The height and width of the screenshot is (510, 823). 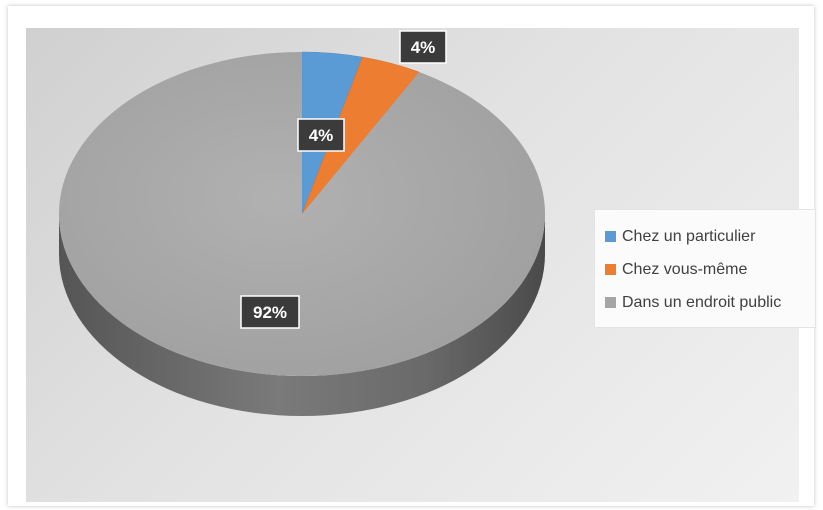 What do you see at coordinates (689, 236) in the screenshot?
I see `legend-label-particulier: Chez un particulier` at bounding box center [689, 236].